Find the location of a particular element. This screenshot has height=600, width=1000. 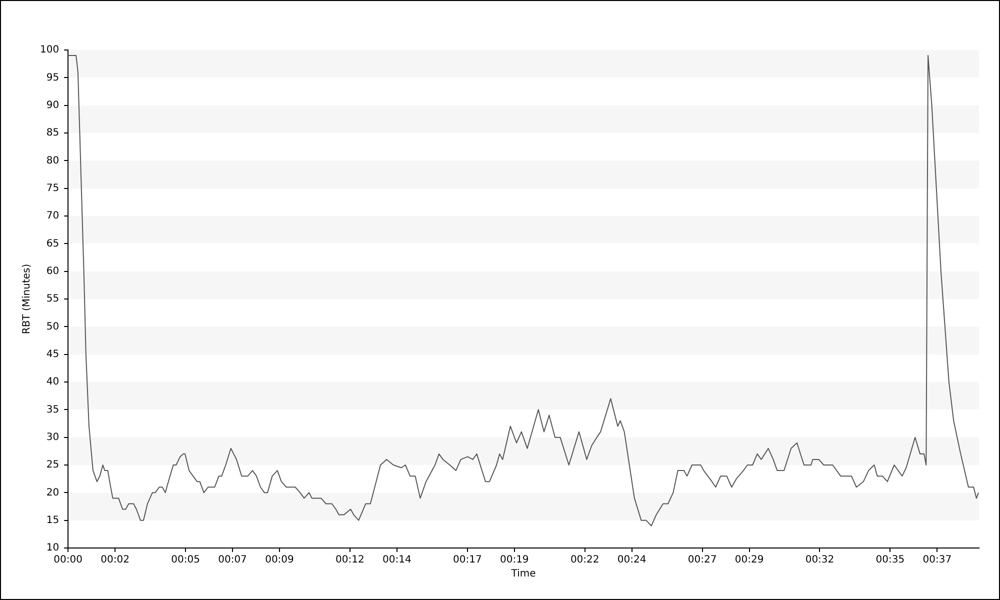

y-tick-label: 80 is located at coordinates (53, 160).